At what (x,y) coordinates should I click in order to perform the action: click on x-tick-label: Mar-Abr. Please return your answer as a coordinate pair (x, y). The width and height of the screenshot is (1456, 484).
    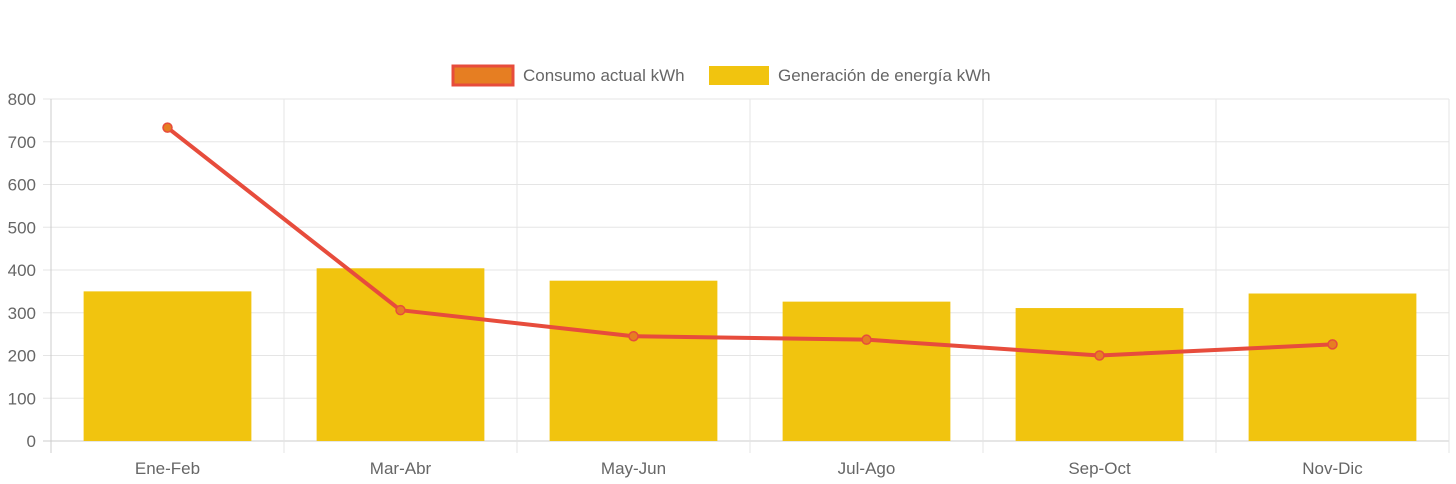
    Looking at the image, I should click on (401, 468).